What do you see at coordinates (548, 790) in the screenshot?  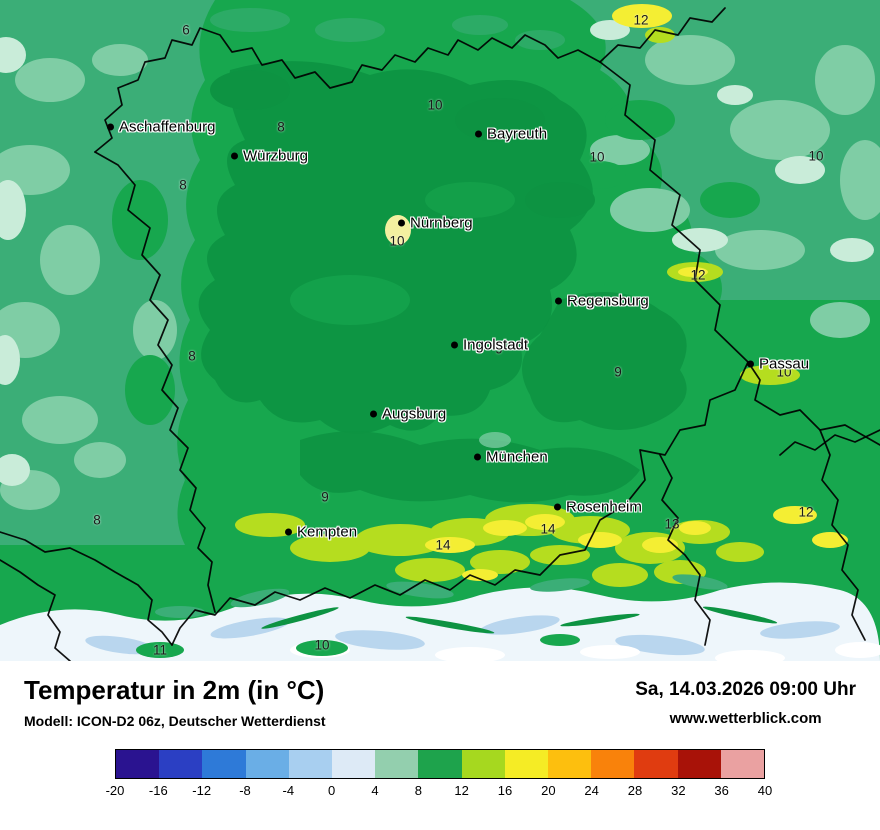 I see `colorbar-tick: 20` at bounding box center [548, 790].